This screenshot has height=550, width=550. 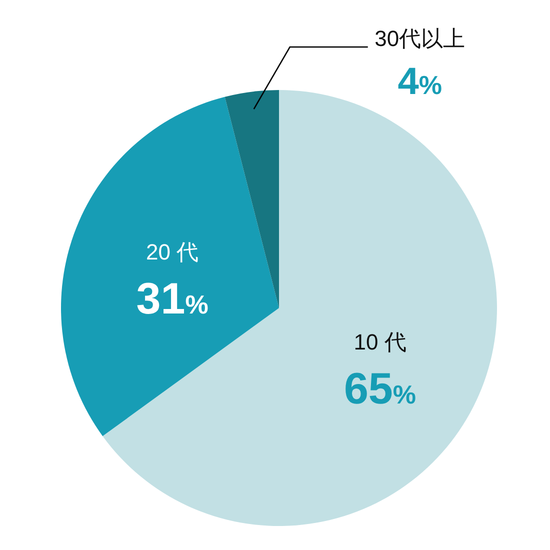 What do you see at coordinates (172, 299) in the screenshot?
I see `data-label: 31%` at bounding box center [172, 299].